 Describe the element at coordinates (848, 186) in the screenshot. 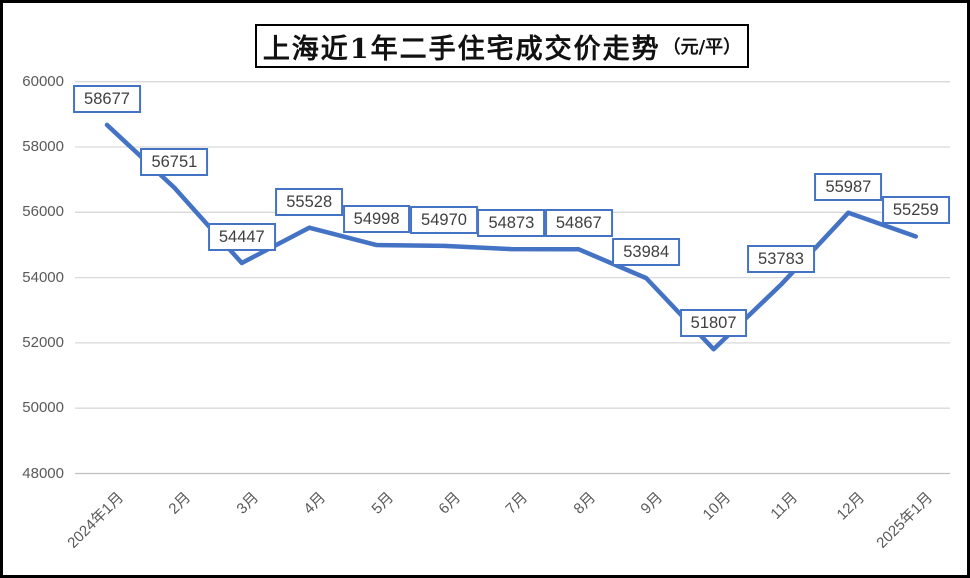

I see `data-label: 55987` at that location.